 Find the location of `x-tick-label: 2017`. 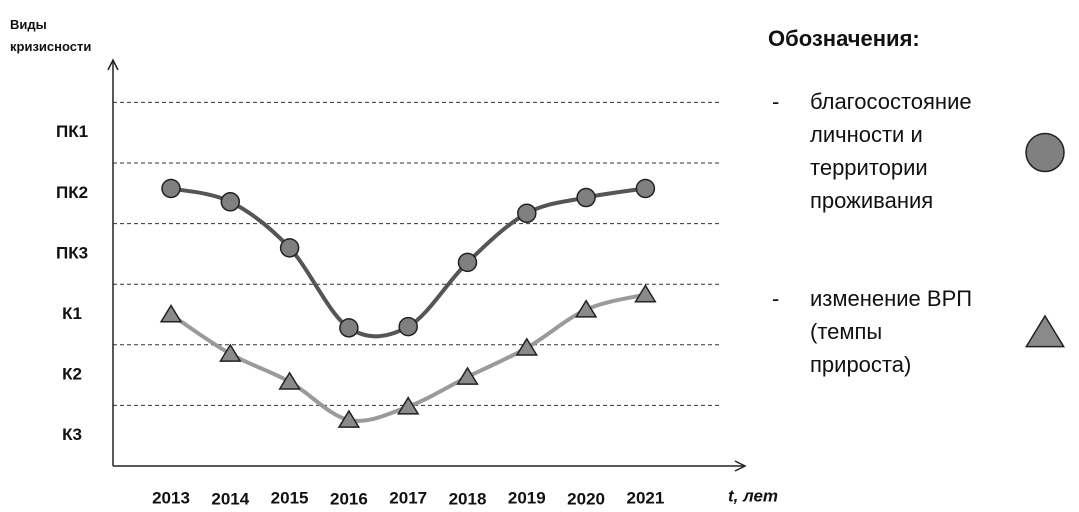

x-tick-label: 2017 is located at coordinates (408, 497).